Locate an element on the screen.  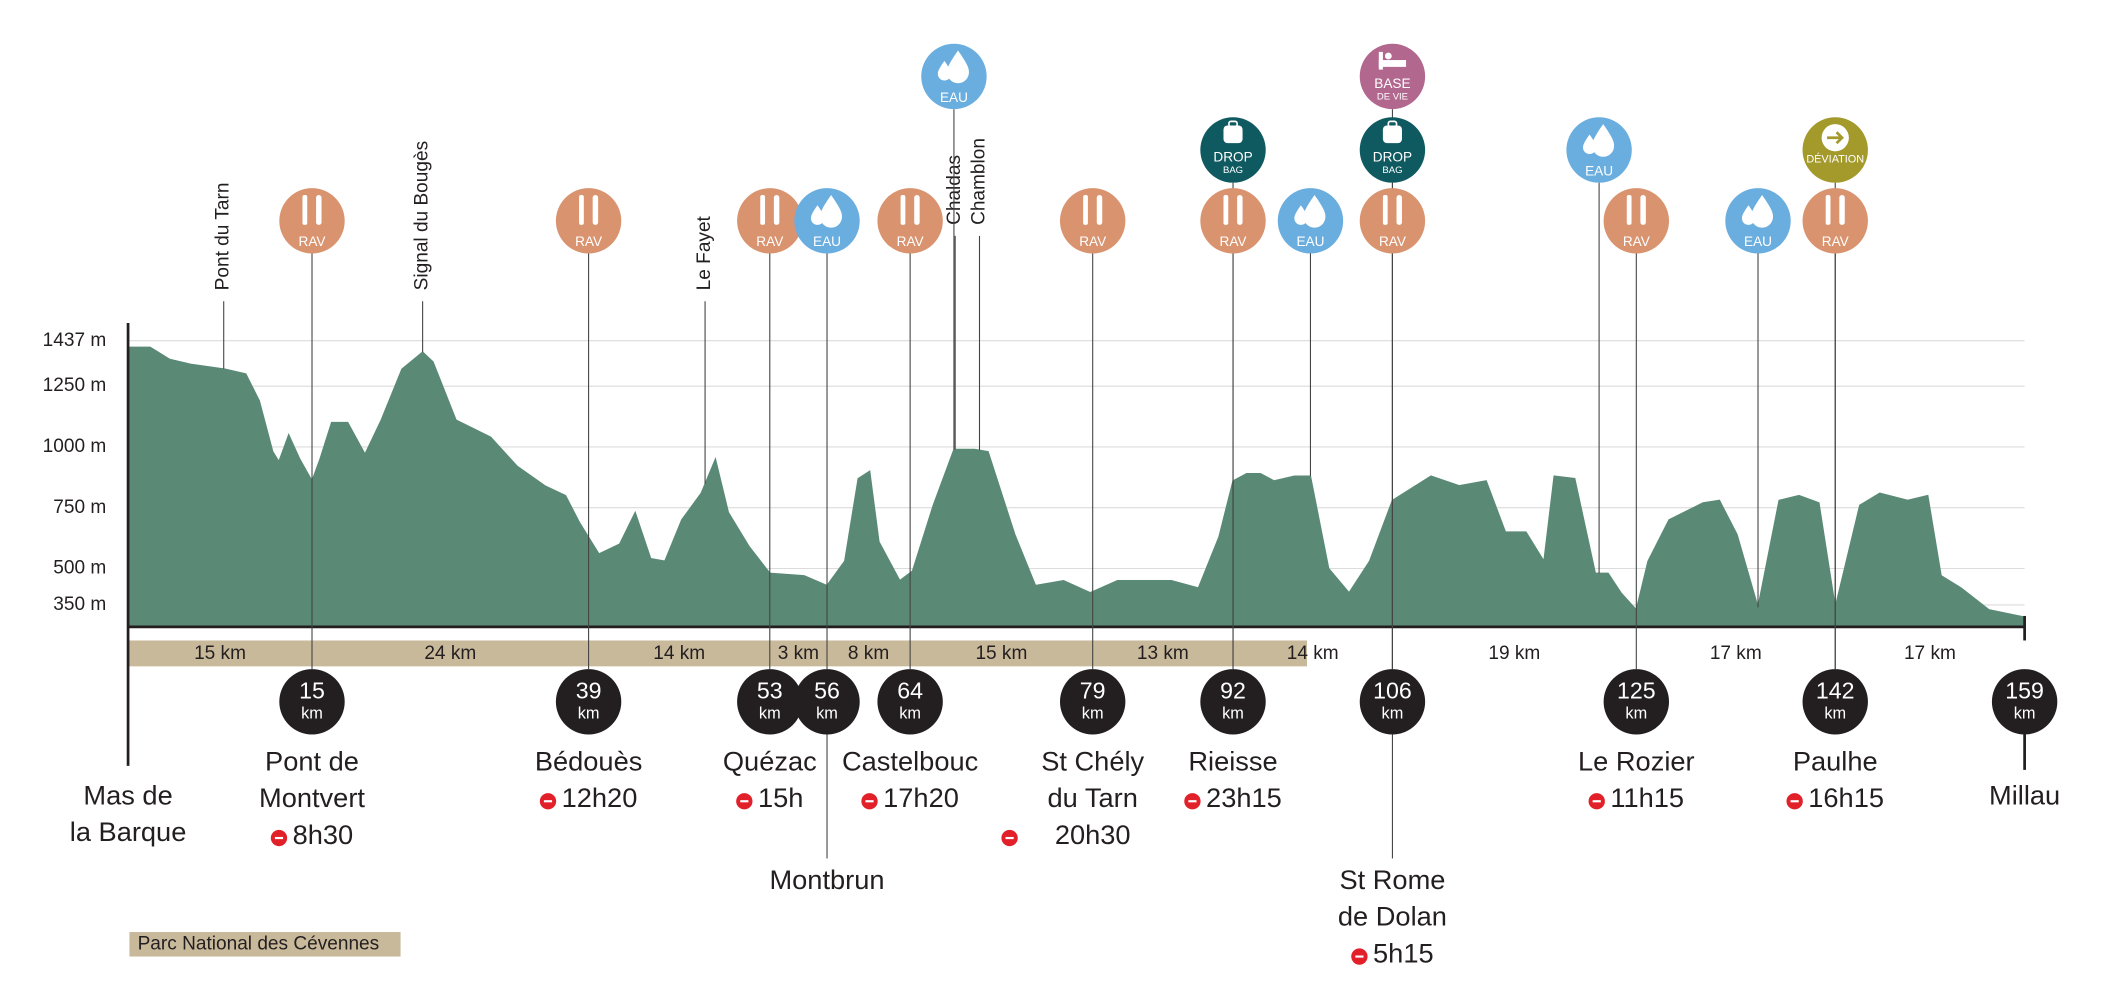
y-tick-label: 750 m is located at coordinates (79, 507).